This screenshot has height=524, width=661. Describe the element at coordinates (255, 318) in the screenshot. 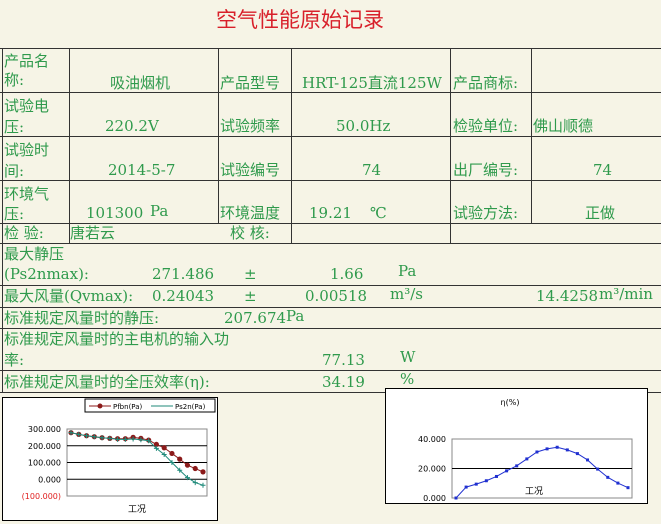

I see `std-ps: 207.674` at that location.